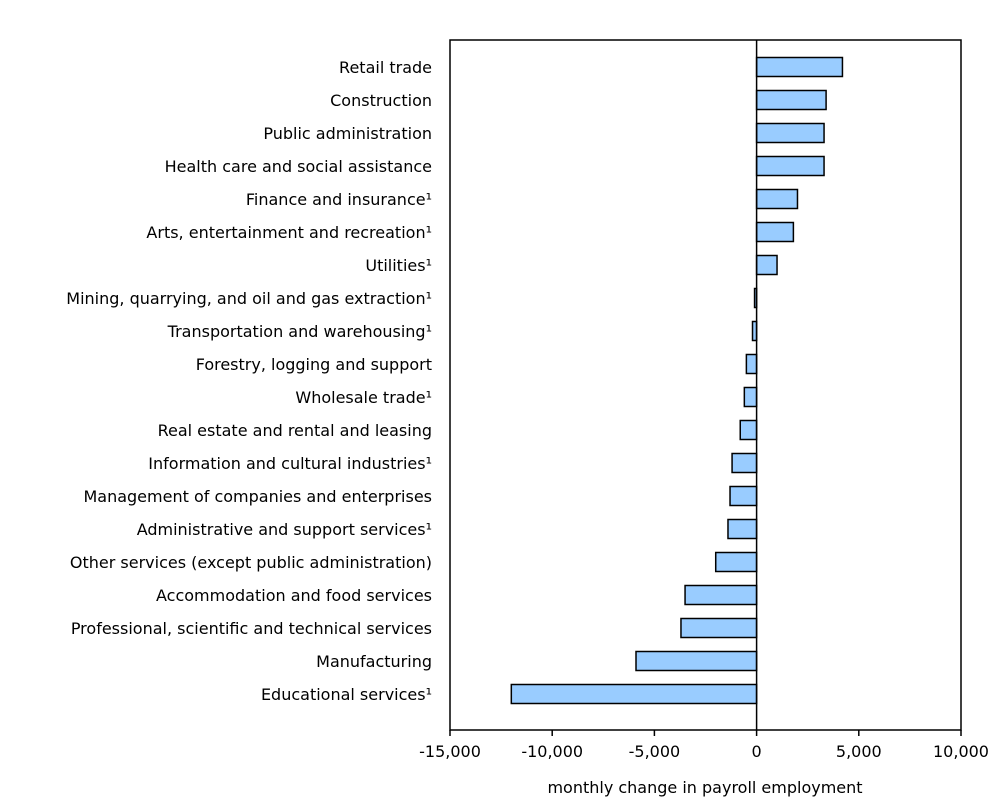 The width and height of the screenshot is (1005, 797). Describe the element at coordinates (363, 397) in the screenshot. I see `category-label: Wholesale trade¹` at that location.